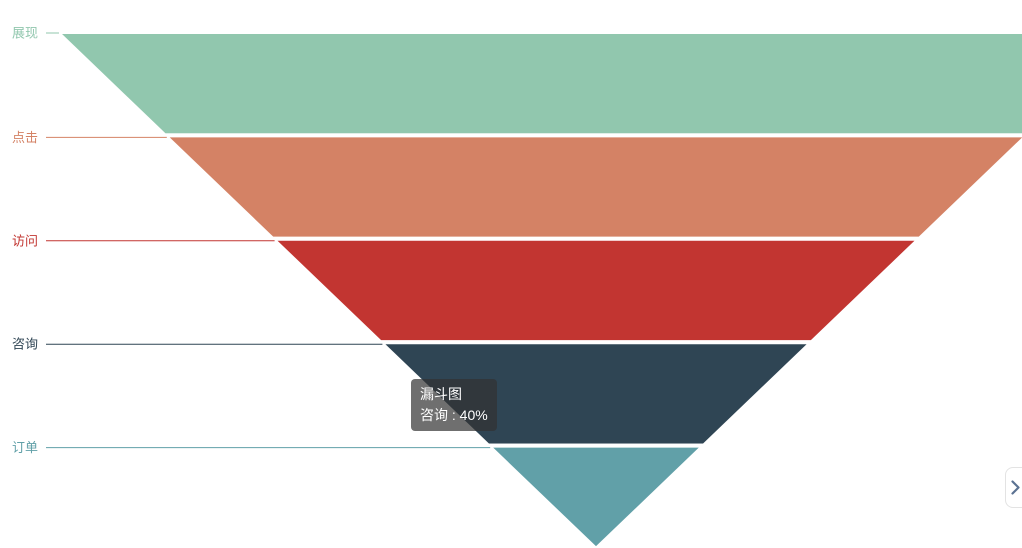 The image size is (1022, 548). I want to click on funnel-label-2: 点击, so click(25, 137).